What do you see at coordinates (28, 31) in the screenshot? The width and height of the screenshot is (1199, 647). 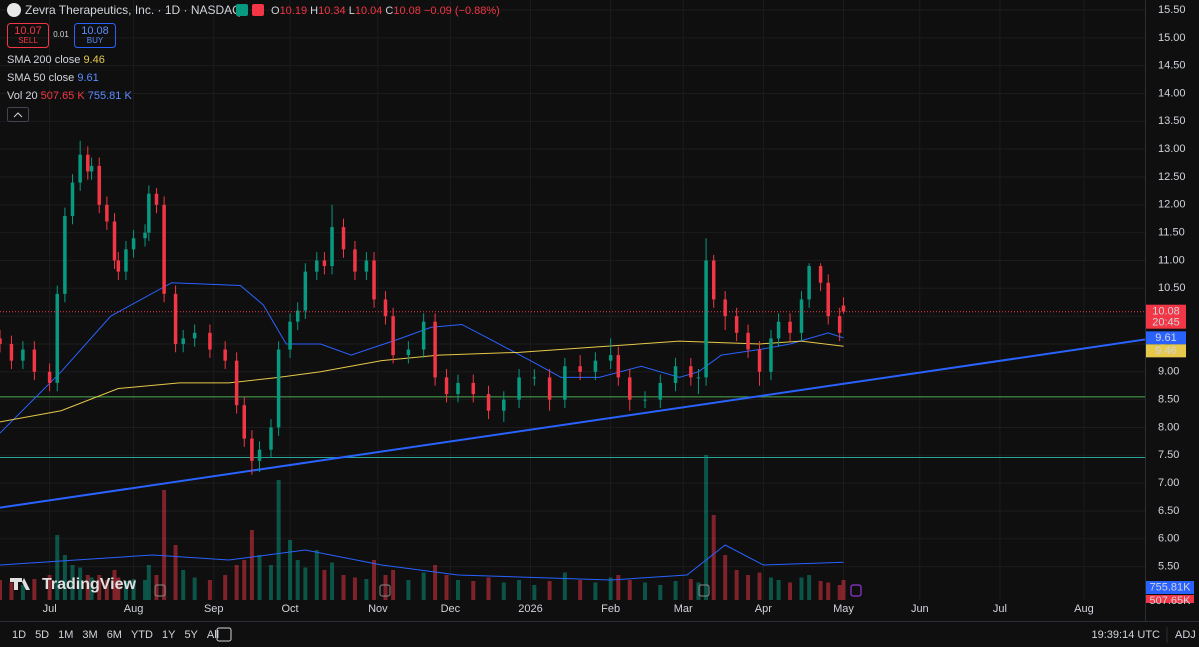 I see `sell-price: 10.07` at bounding box center [28, 31].